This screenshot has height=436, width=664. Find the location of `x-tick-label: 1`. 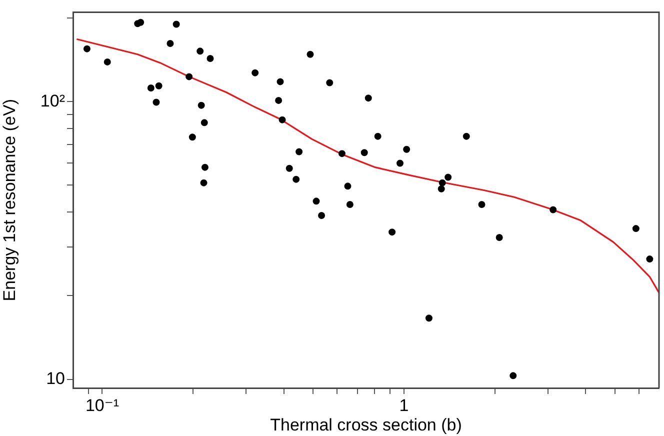

x-tick-label: 1 is located at coordinates (404, 405).